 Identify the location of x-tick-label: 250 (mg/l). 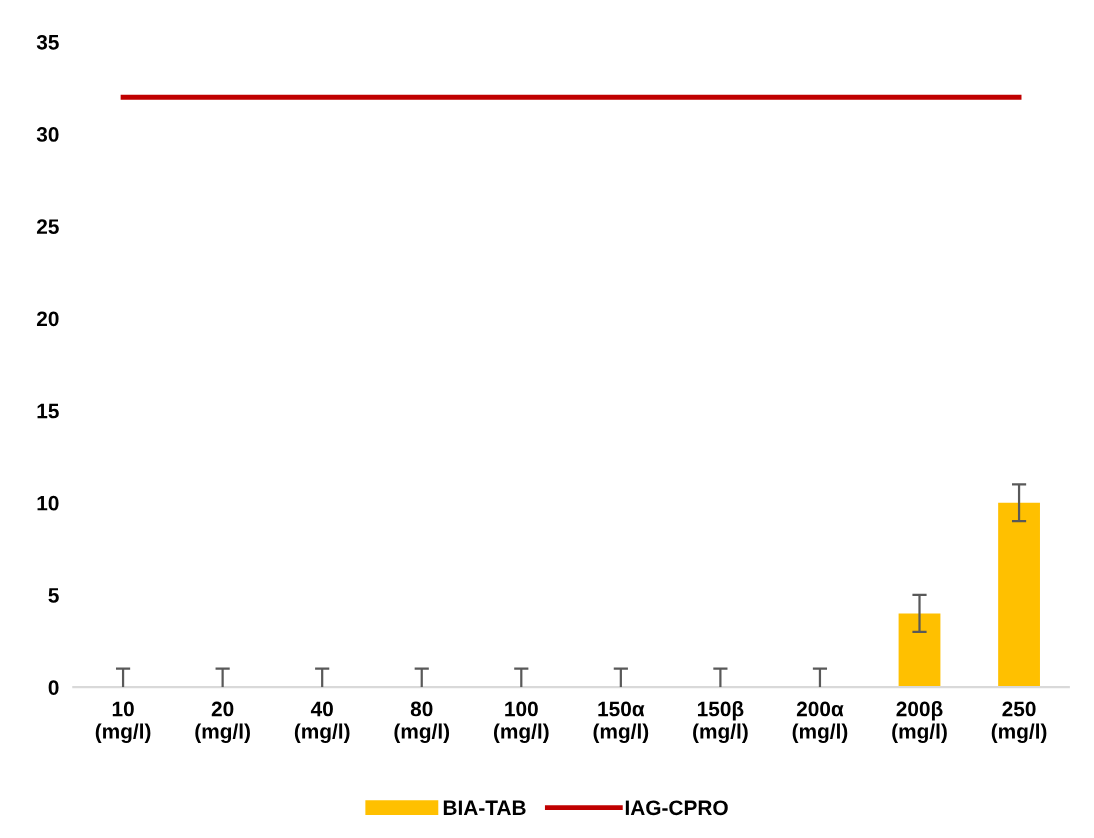
(1019, 722).